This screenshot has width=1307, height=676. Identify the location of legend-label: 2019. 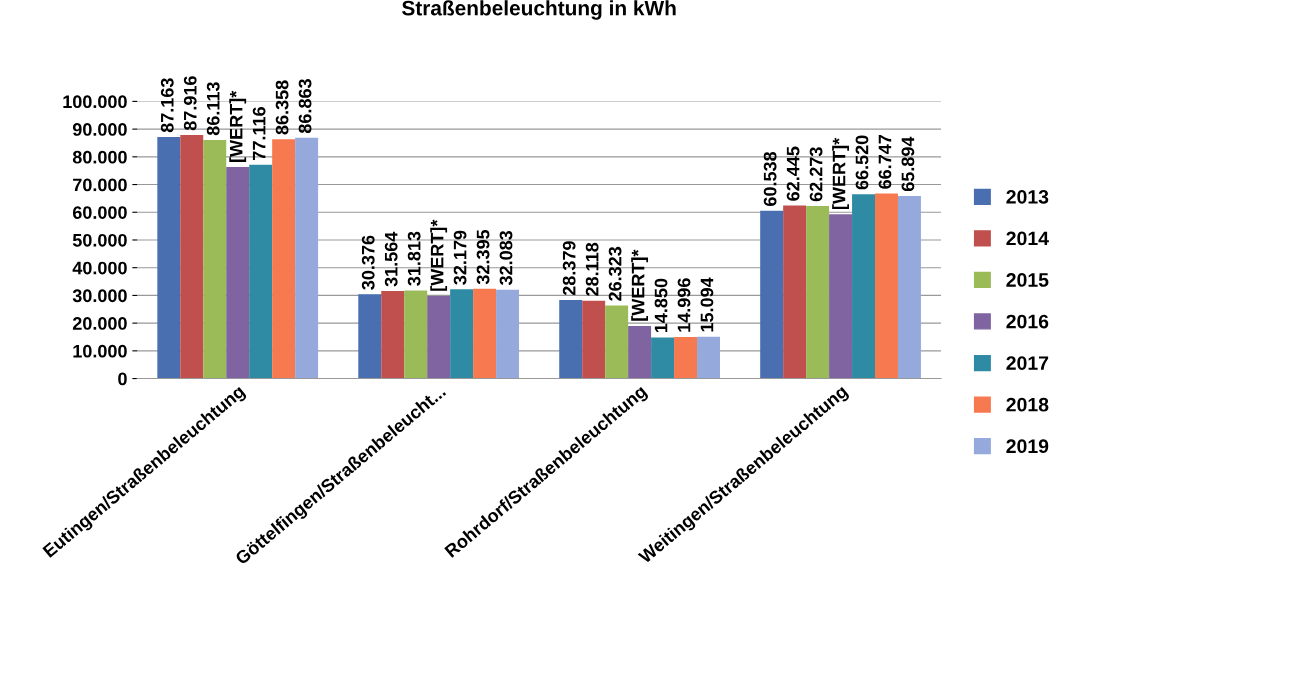
(1027, 446).